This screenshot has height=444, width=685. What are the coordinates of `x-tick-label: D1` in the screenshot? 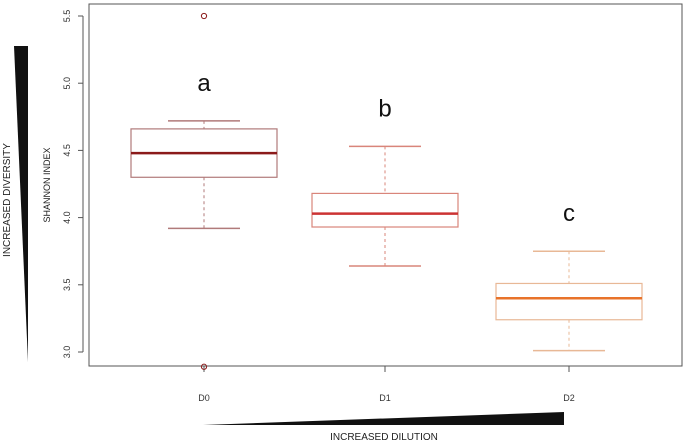 It's located at (385, 398).